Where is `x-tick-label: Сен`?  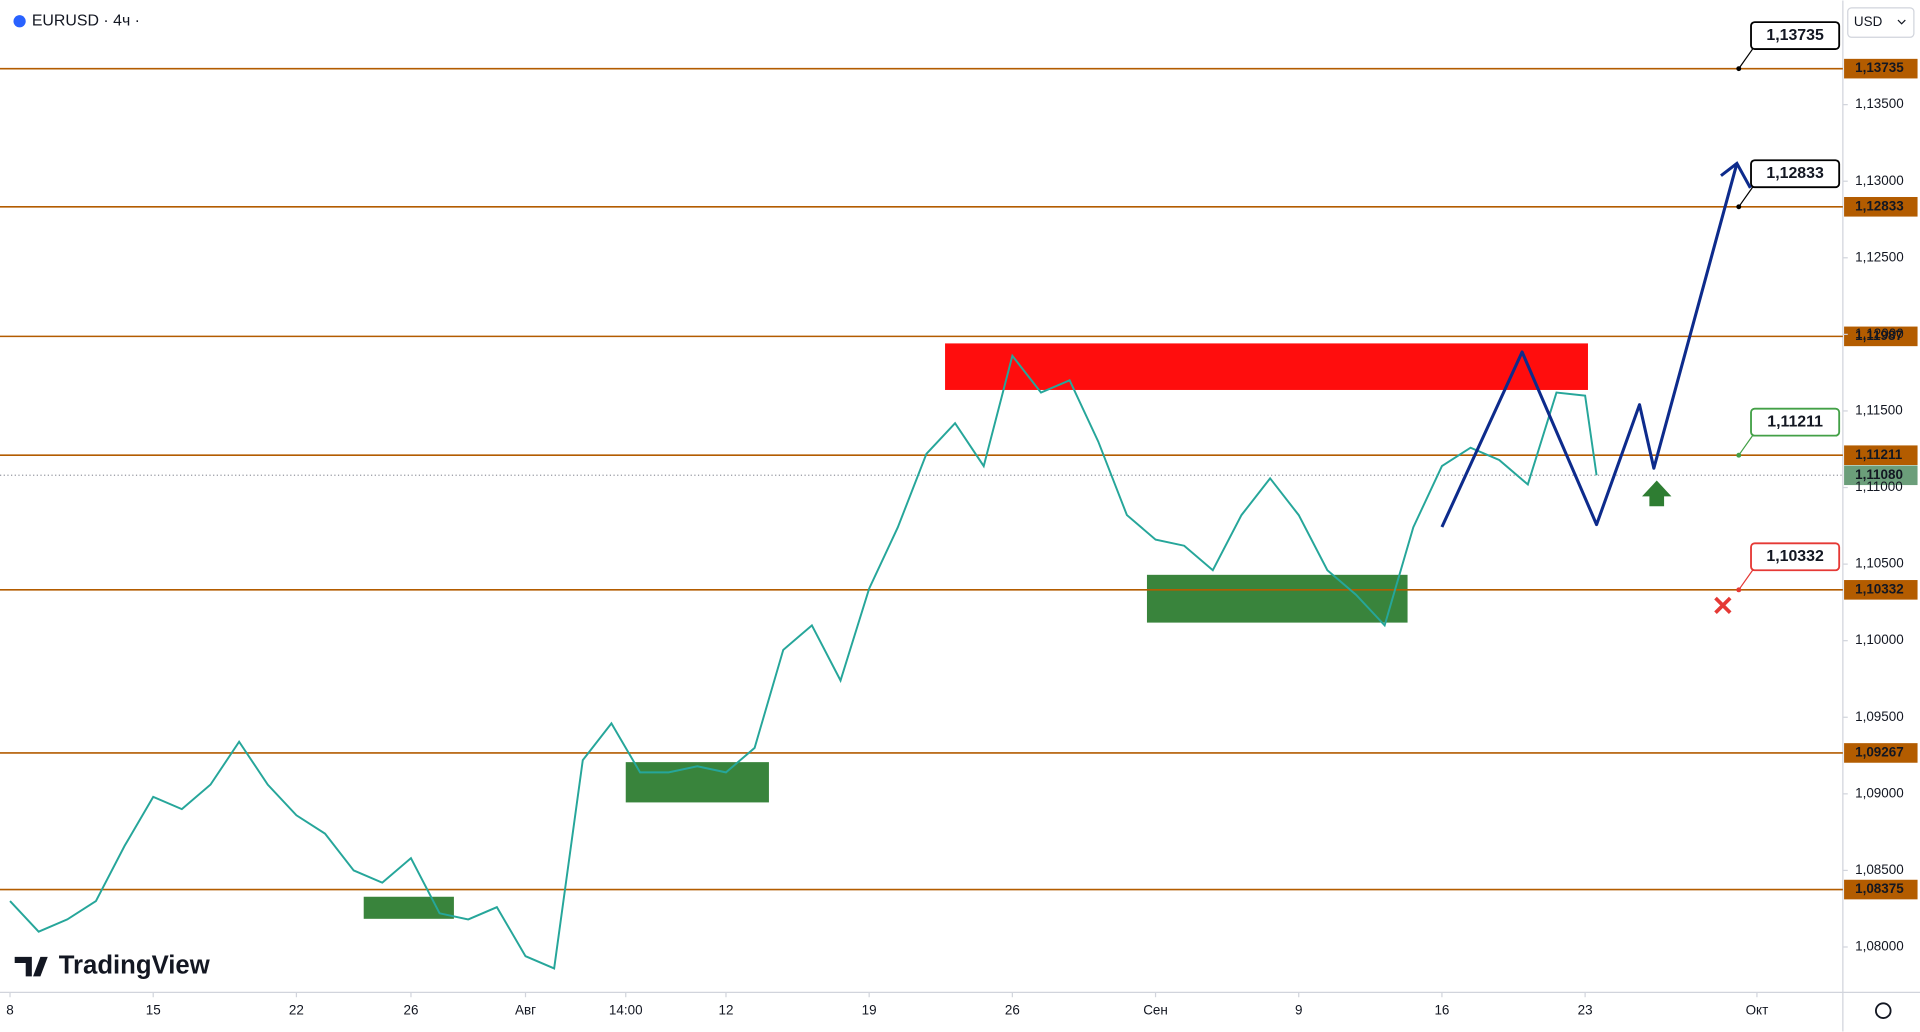
x-tick-label: Сен is located at coordinates (1155, 1009).